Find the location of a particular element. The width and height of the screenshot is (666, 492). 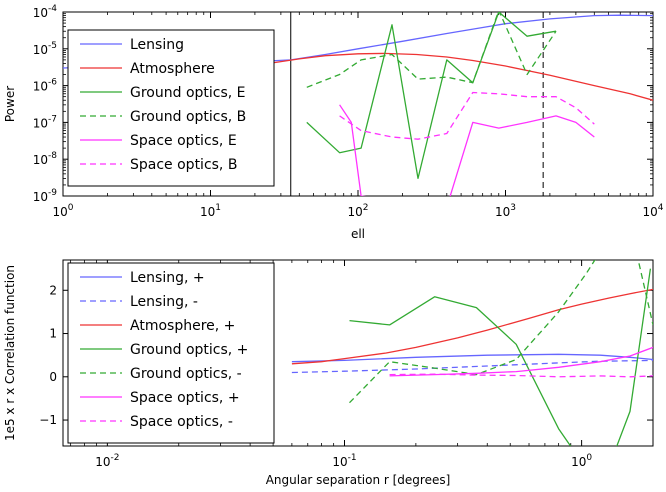

legend-label: Lensing is located at coordinates (157, 45).